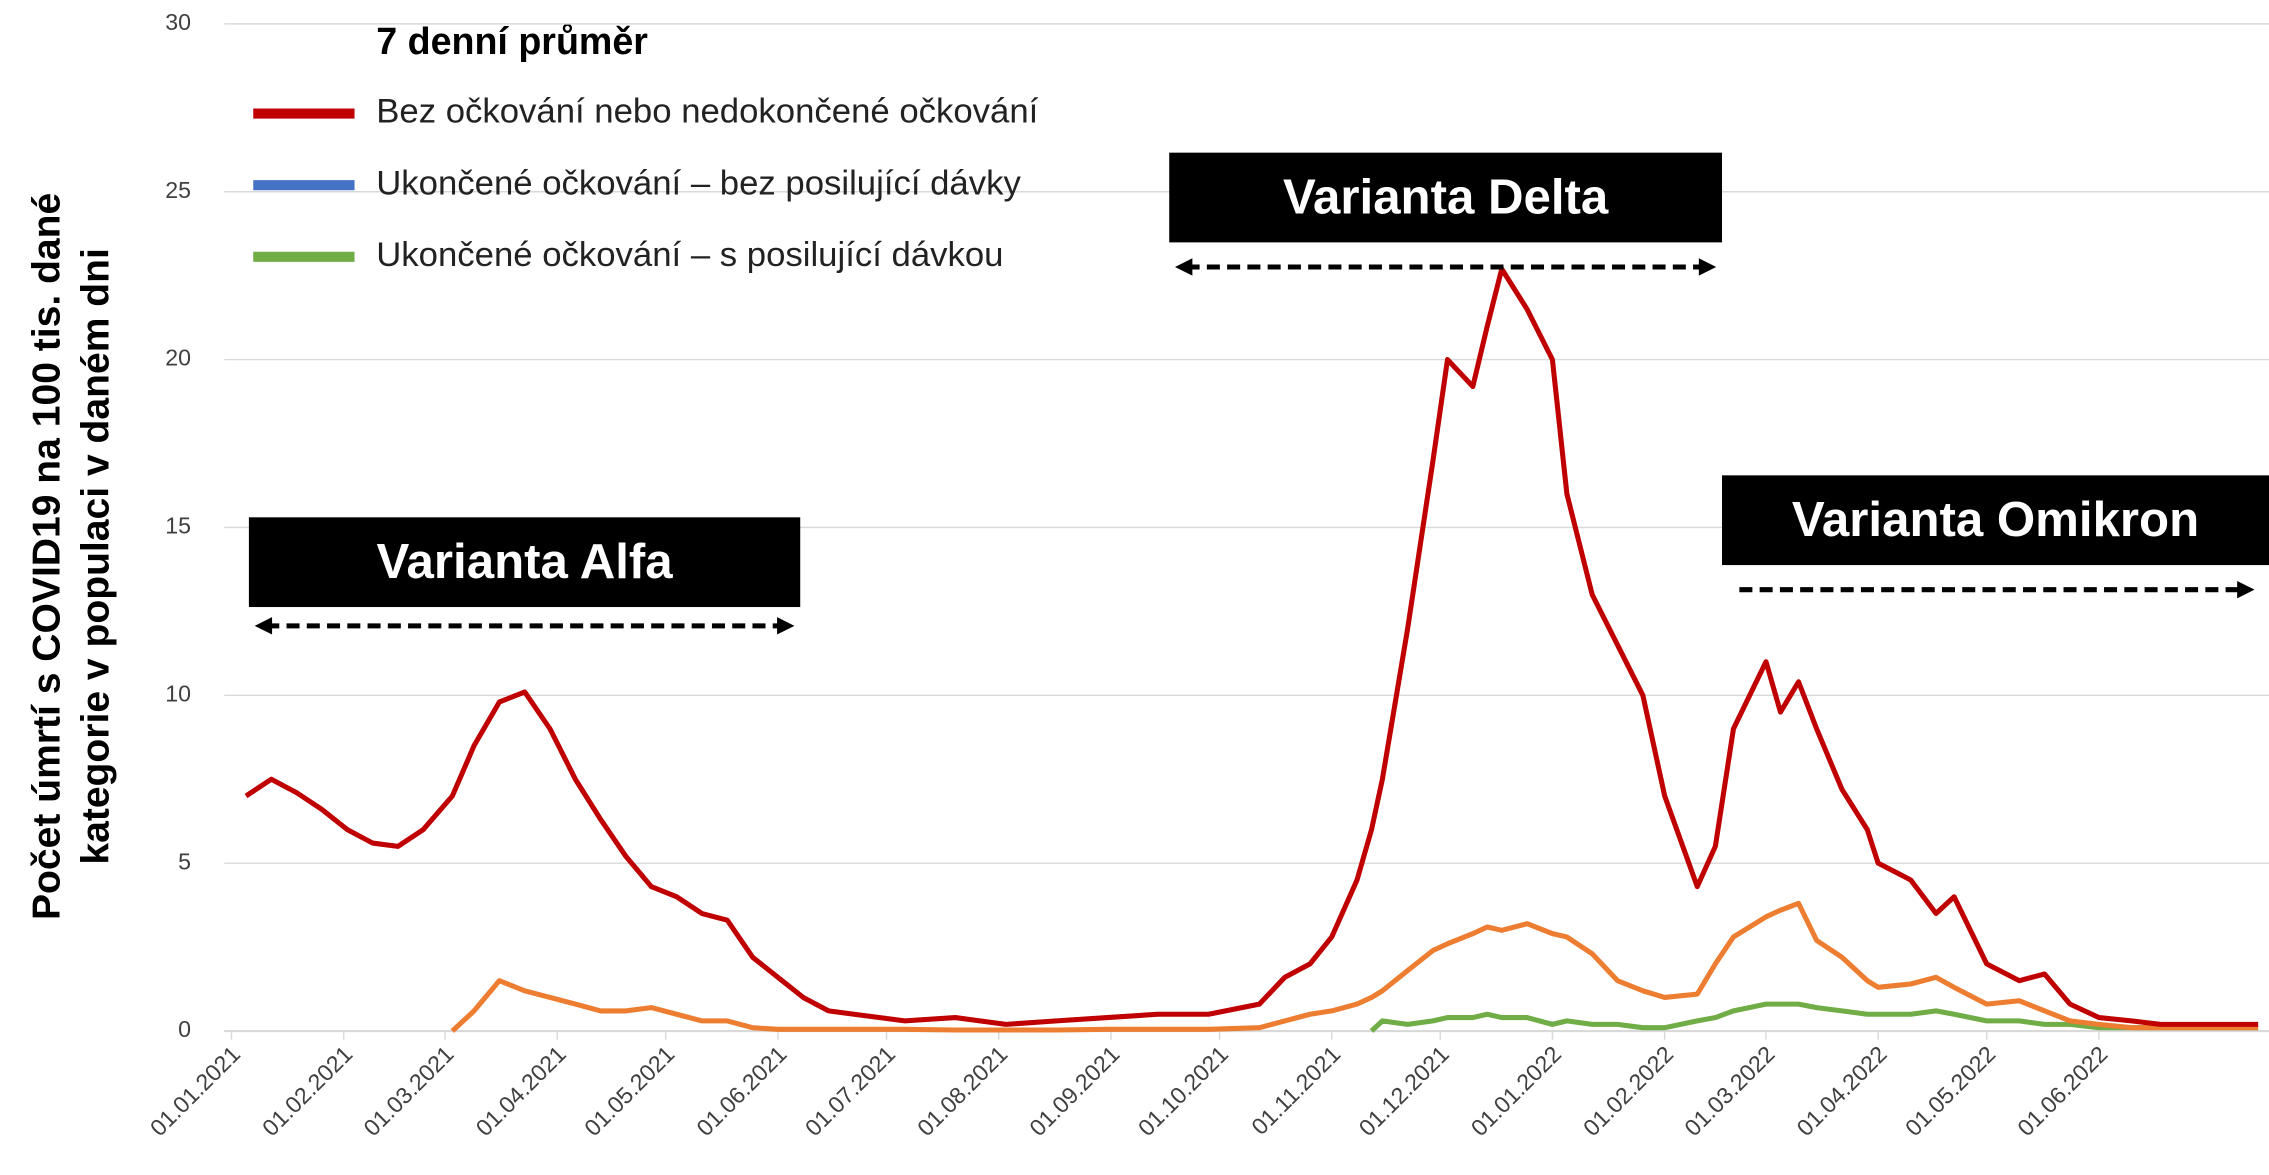 This screenshot has height=1175, width=2269. I want to click on x-tick-label: 01.04.2021, so click(521, 1091).